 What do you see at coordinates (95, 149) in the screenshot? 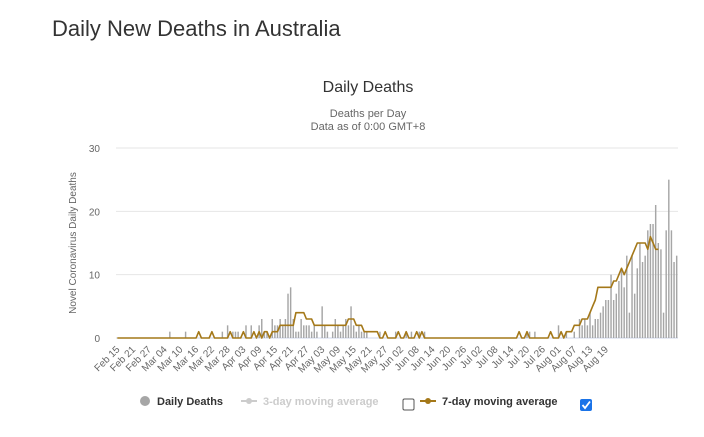
I see `y-tick-label: 30` at bounding box center [95, 149].